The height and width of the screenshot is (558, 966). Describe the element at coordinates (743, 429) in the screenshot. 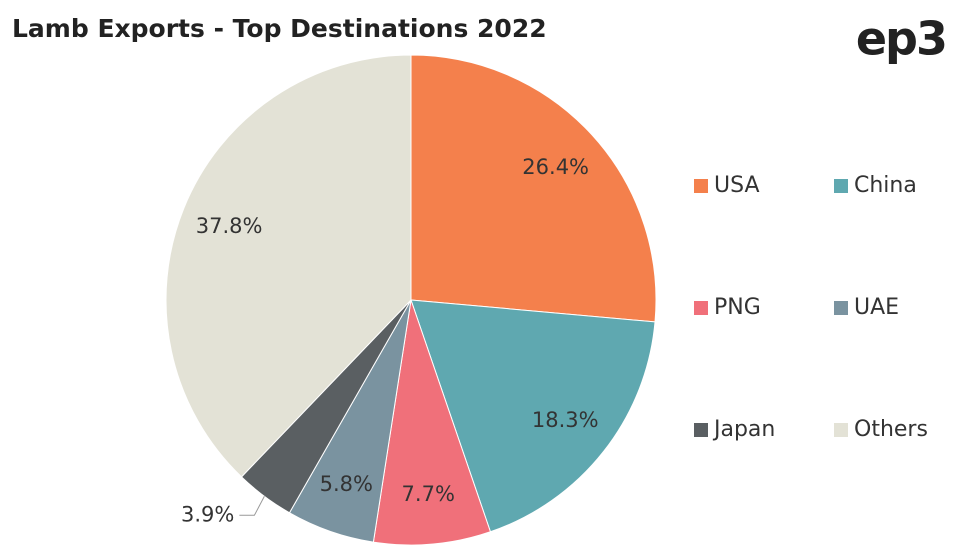

I see `legend-label: Japan` at that location.